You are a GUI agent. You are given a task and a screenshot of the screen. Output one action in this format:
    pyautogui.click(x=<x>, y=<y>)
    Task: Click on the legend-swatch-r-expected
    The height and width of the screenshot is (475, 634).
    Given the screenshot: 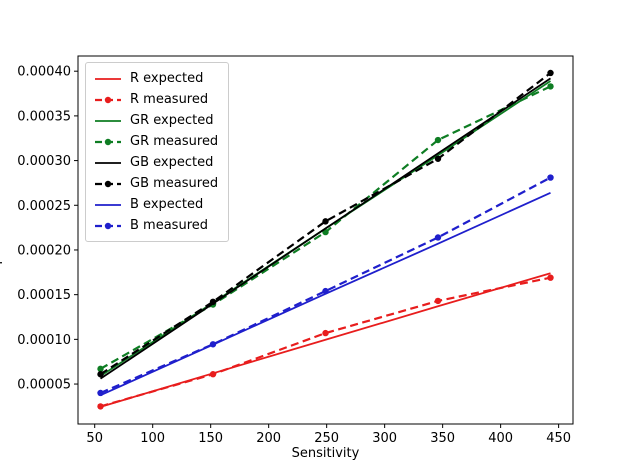 What is the action you would take?
    pyautogui.click(x=108, y=78)
    